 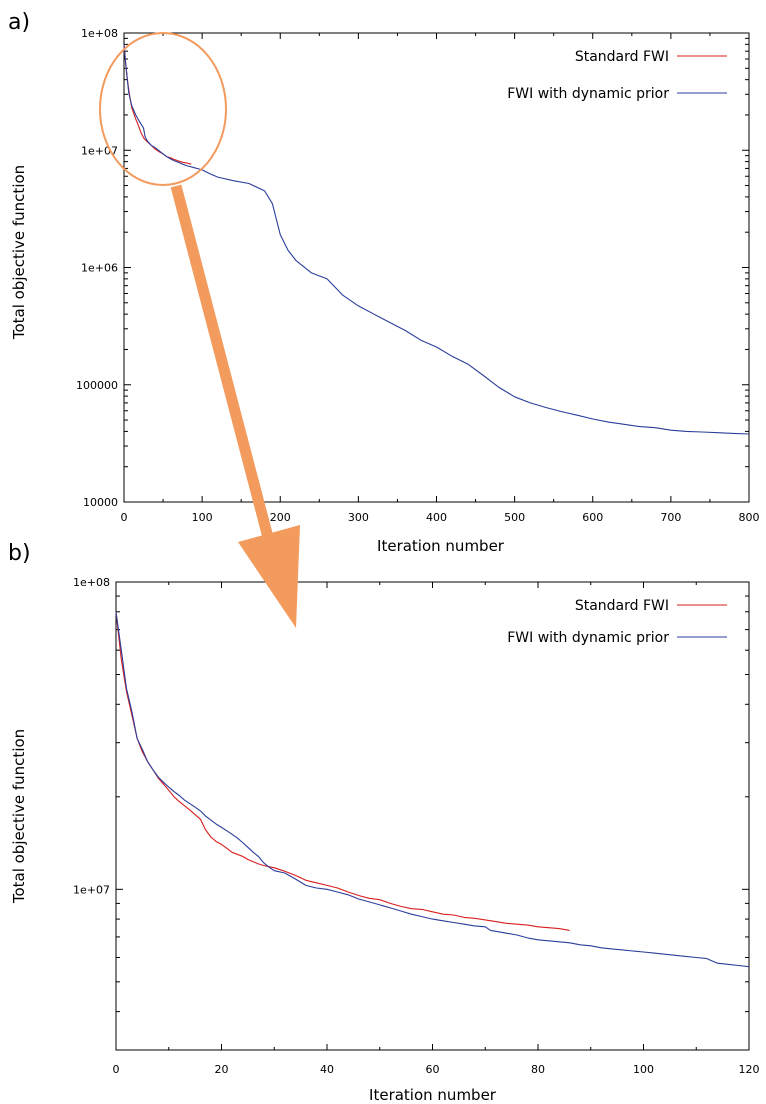 What do you see at coordinates (97, 385) in the screenshot?
I see `y-tick-label: 100000` at bounding box center [97, 385].